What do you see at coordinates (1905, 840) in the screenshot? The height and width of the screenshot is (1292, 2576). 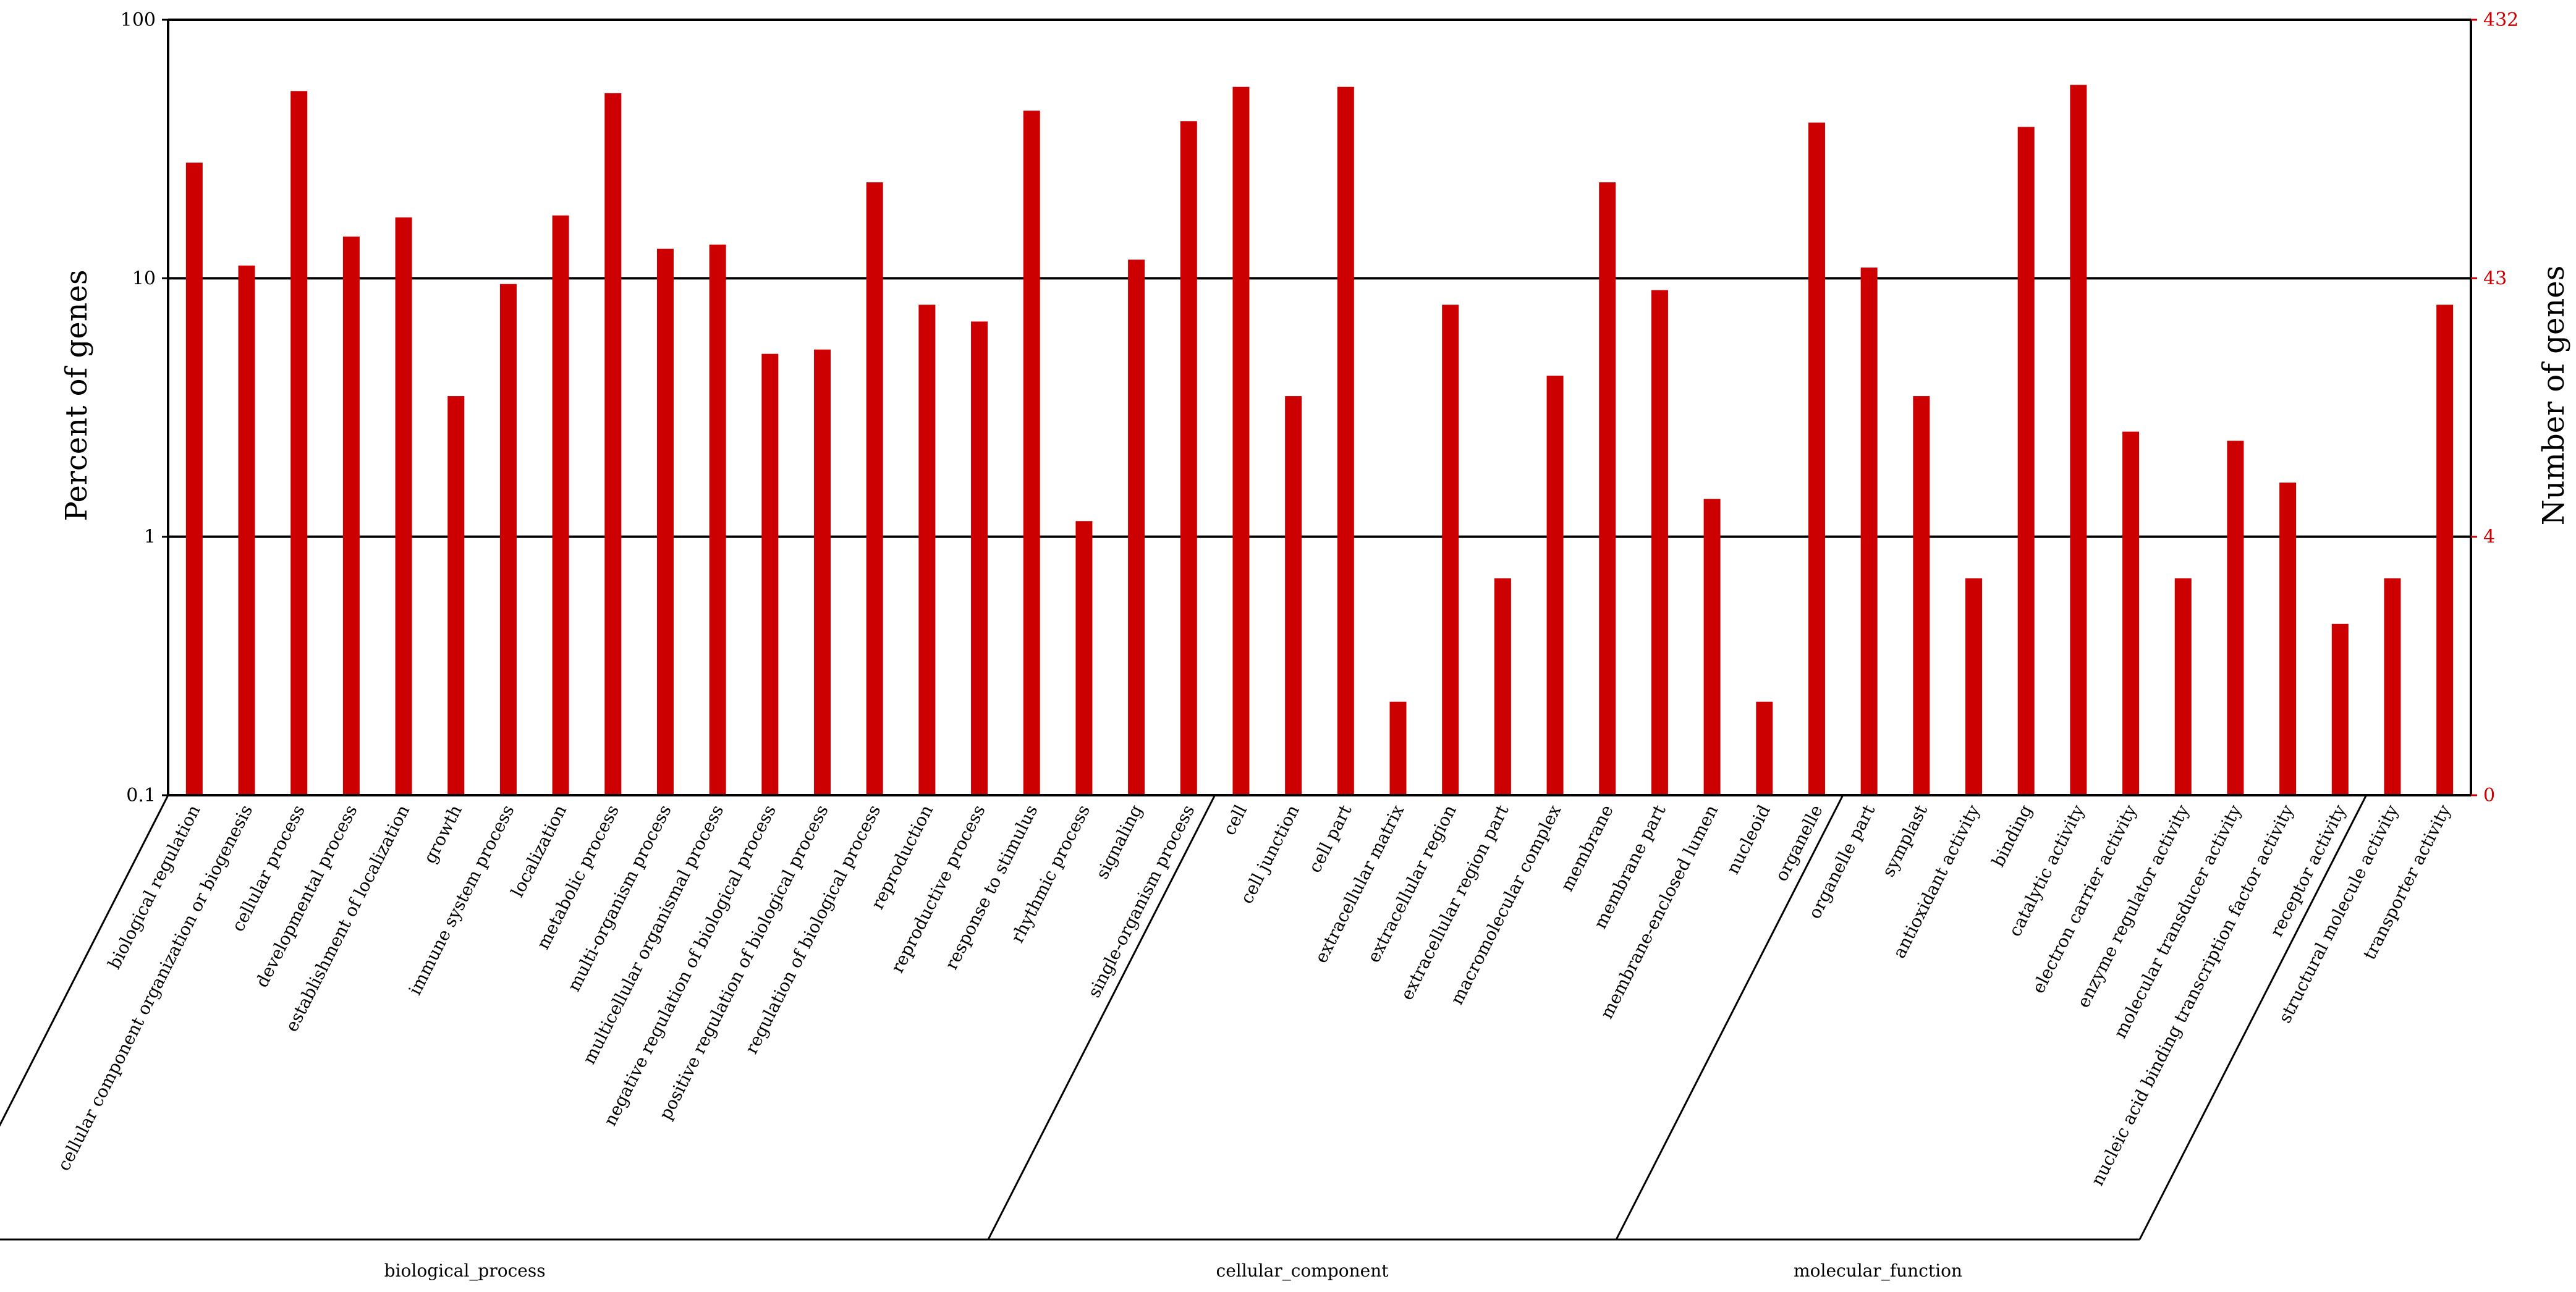 I see `category-label: symplast` at bounding box center [1905, 840].